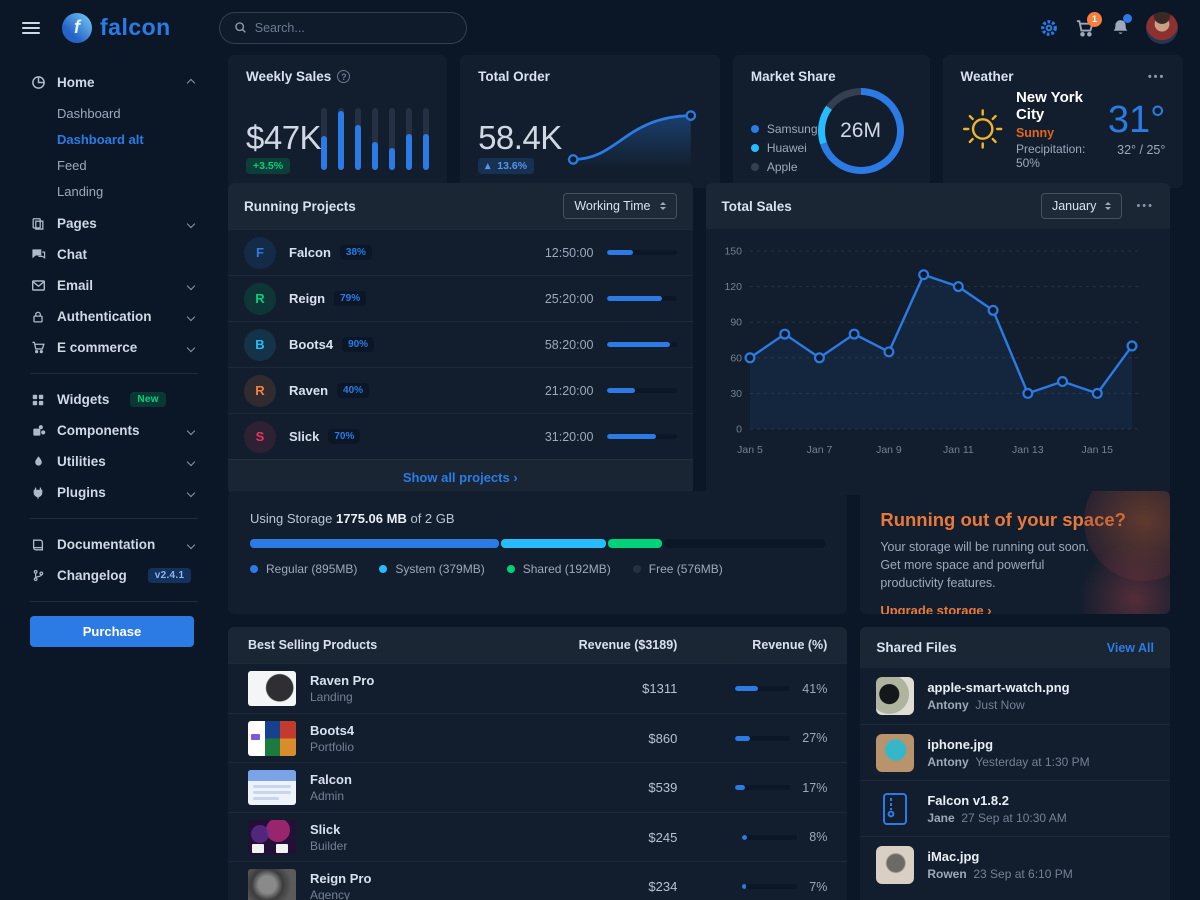 This screenshot has height=900, width=1200. Describe the element at coordinates (1141, 150) in the screenshot. I see `weather-range: 32° / 25°` at that location.